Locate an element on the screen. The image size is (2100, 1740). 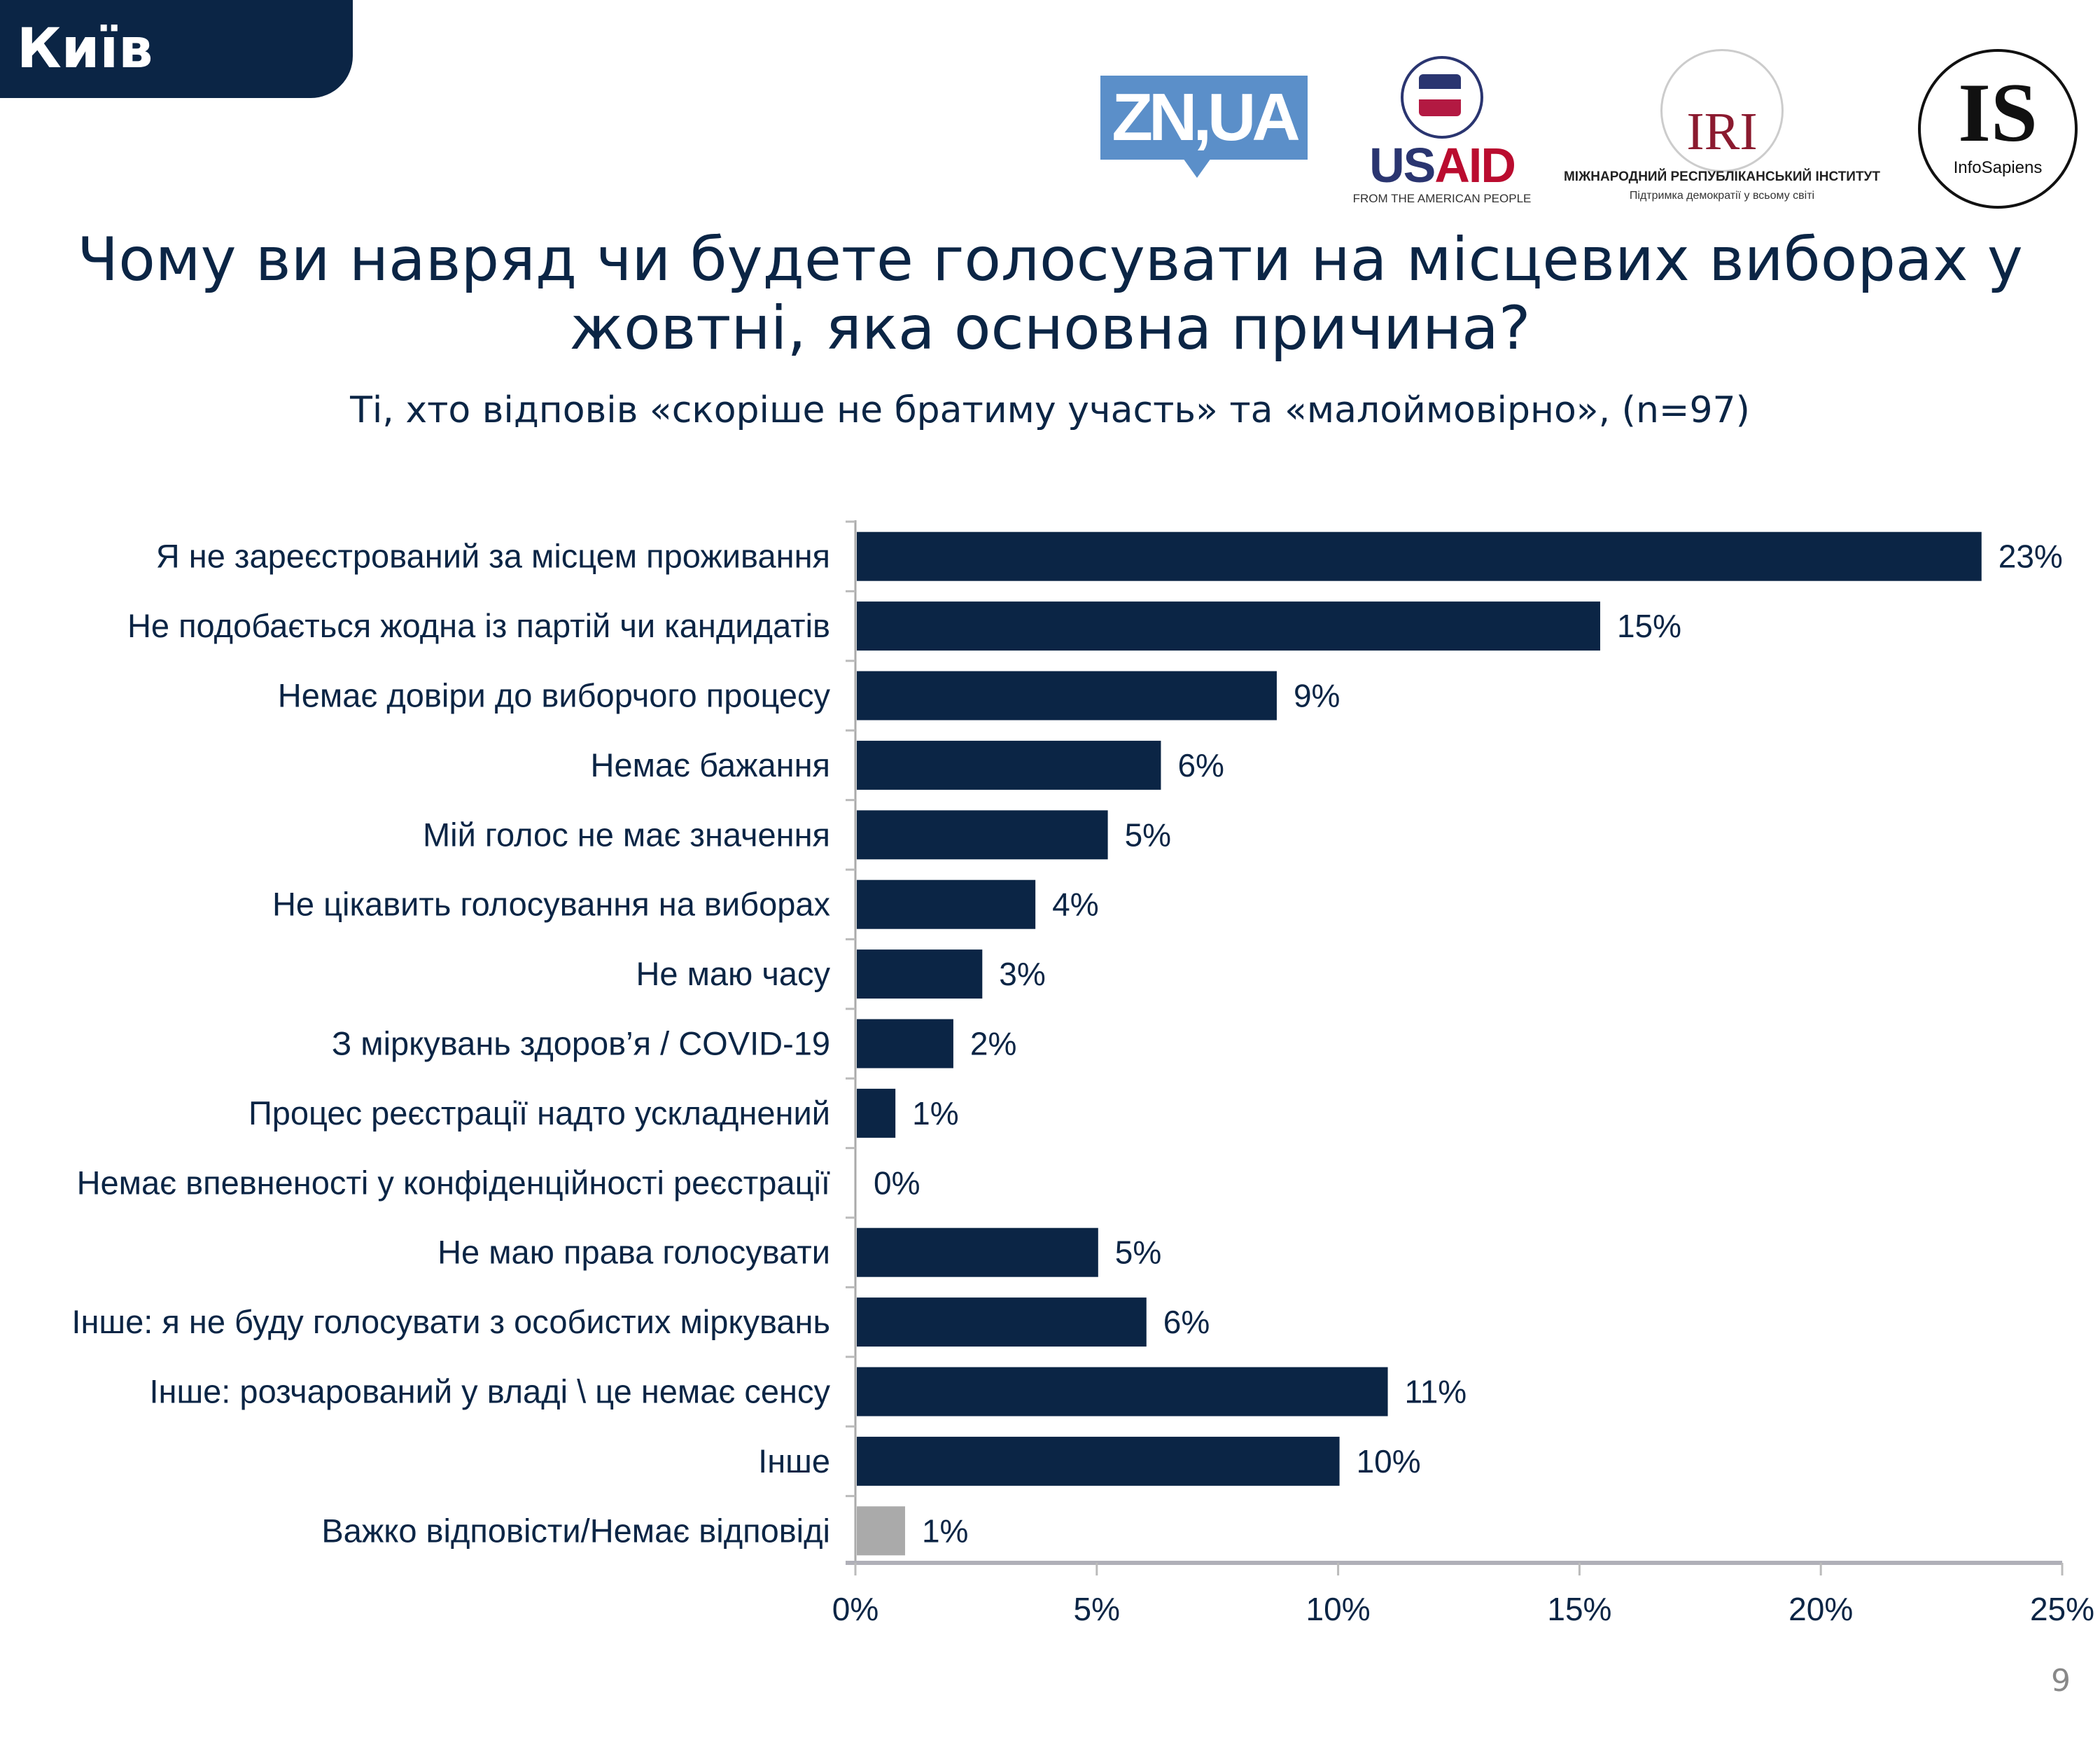
data-label: 10% is located at coordinates (1389, 1462).